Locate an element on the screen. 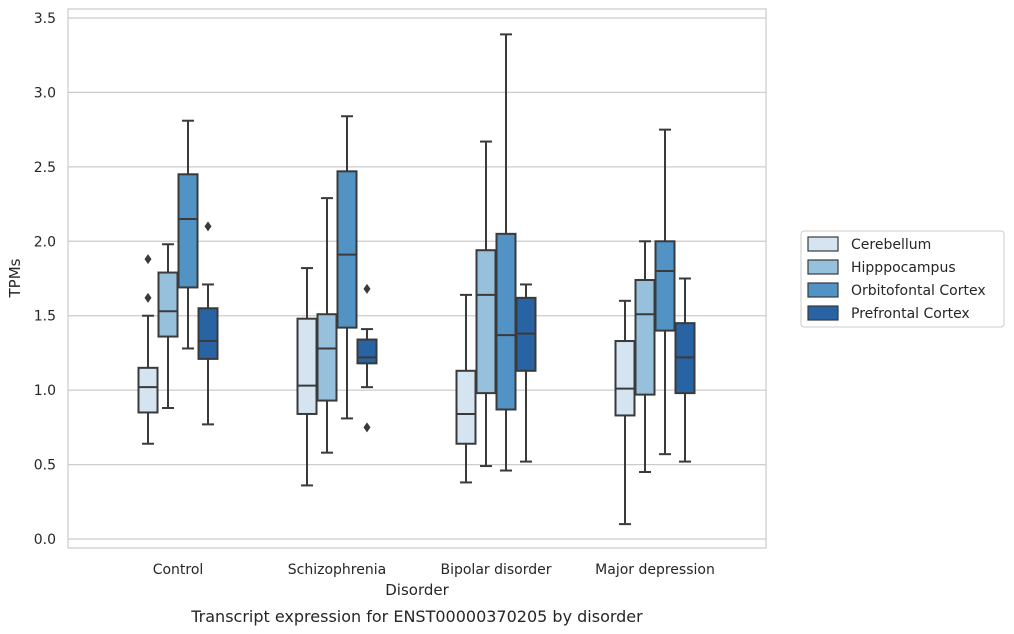 The width and height of the screenshot is (1014, 634). x-tick-label: Schizophrenia is located at coordinates (337, 570).